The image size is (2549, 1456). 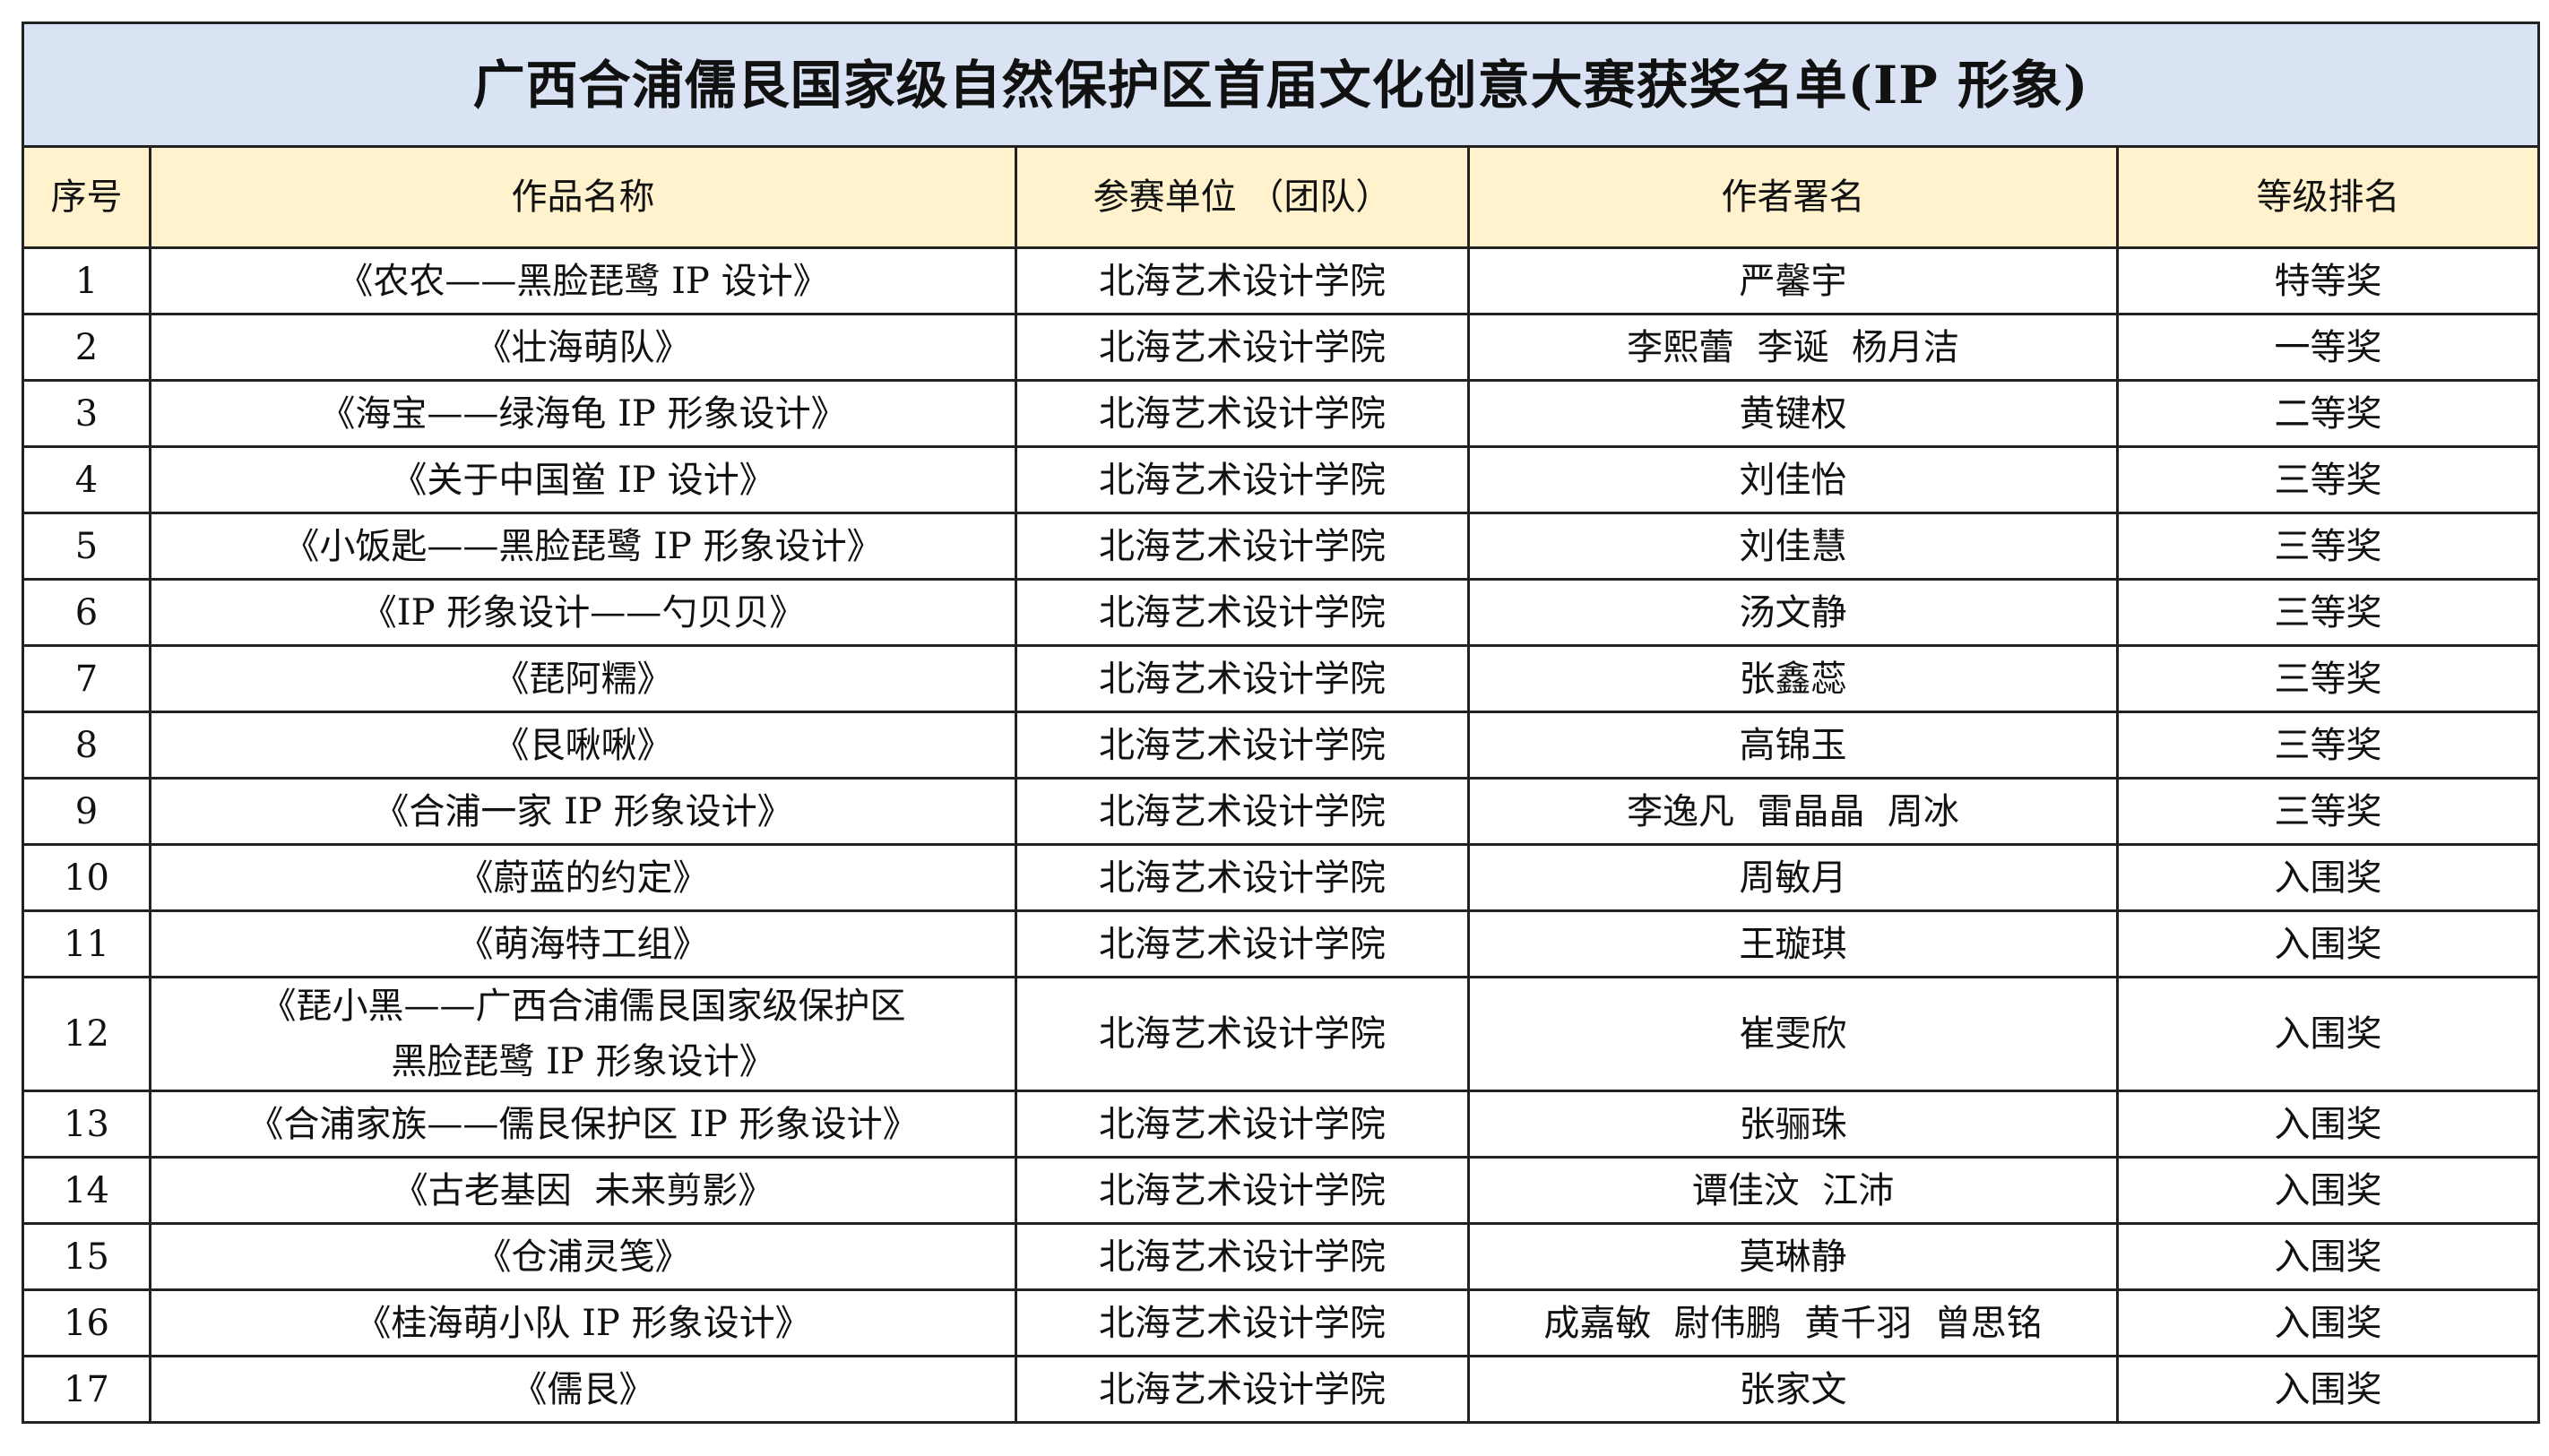 What do you see at coordinates (86, 347) in the screenshot?
I see `cell-no: 2` at bounding box center [86, 347].